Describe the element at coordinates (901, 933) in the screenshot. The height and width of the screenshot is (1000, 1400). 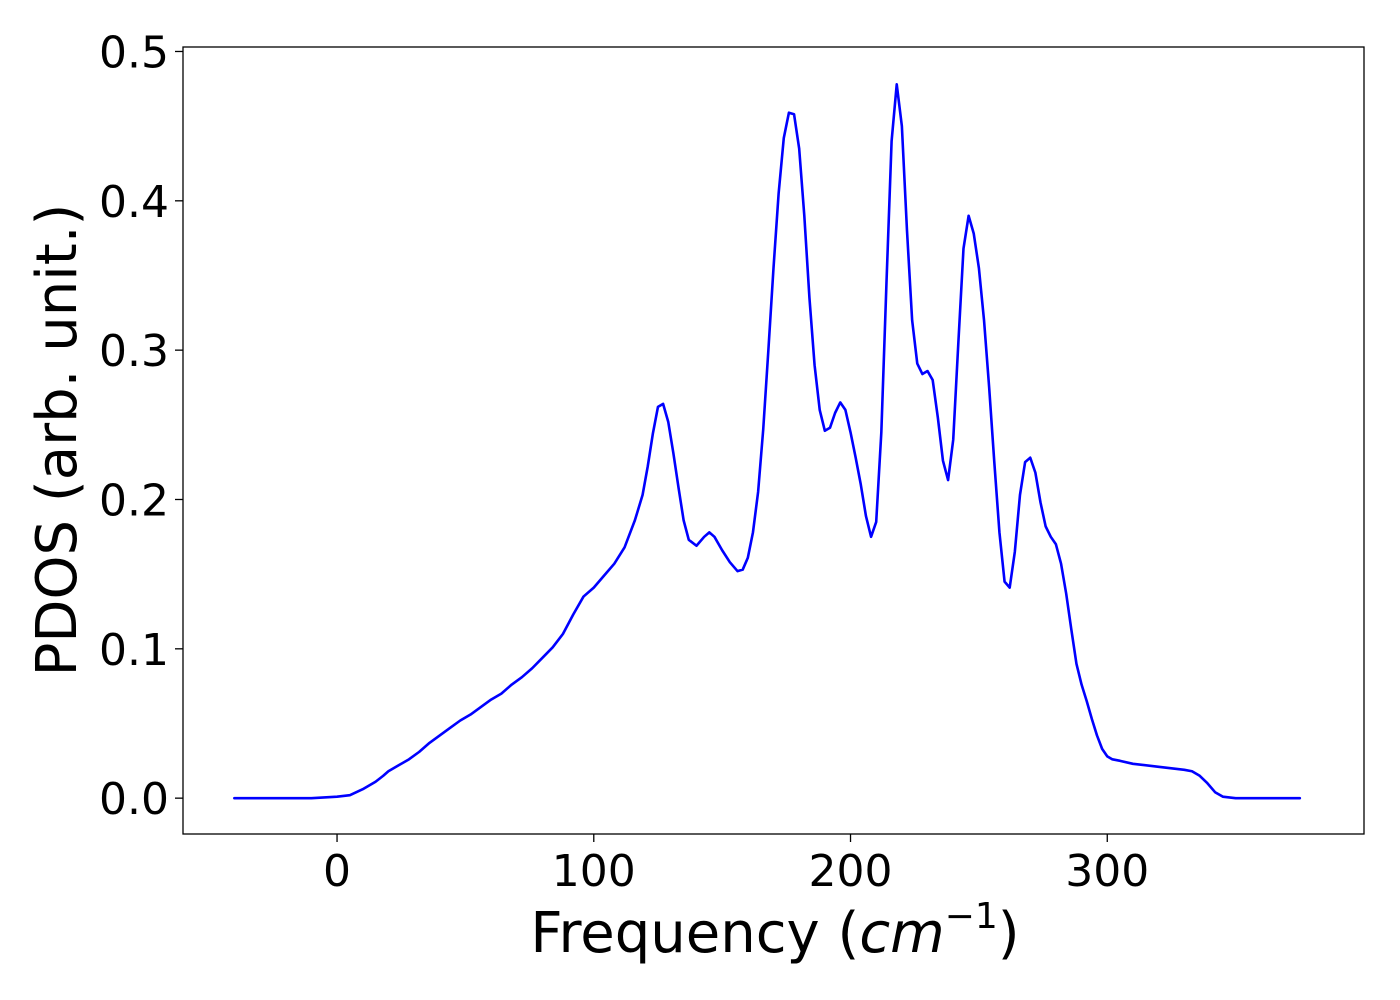
I see `x-axis-label-variable: cm` at that location.